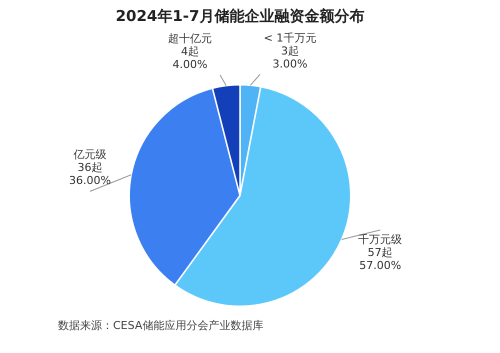 The image size is (500, 353). I want to click on slice-label: < 1千万元, so click(290, 37).